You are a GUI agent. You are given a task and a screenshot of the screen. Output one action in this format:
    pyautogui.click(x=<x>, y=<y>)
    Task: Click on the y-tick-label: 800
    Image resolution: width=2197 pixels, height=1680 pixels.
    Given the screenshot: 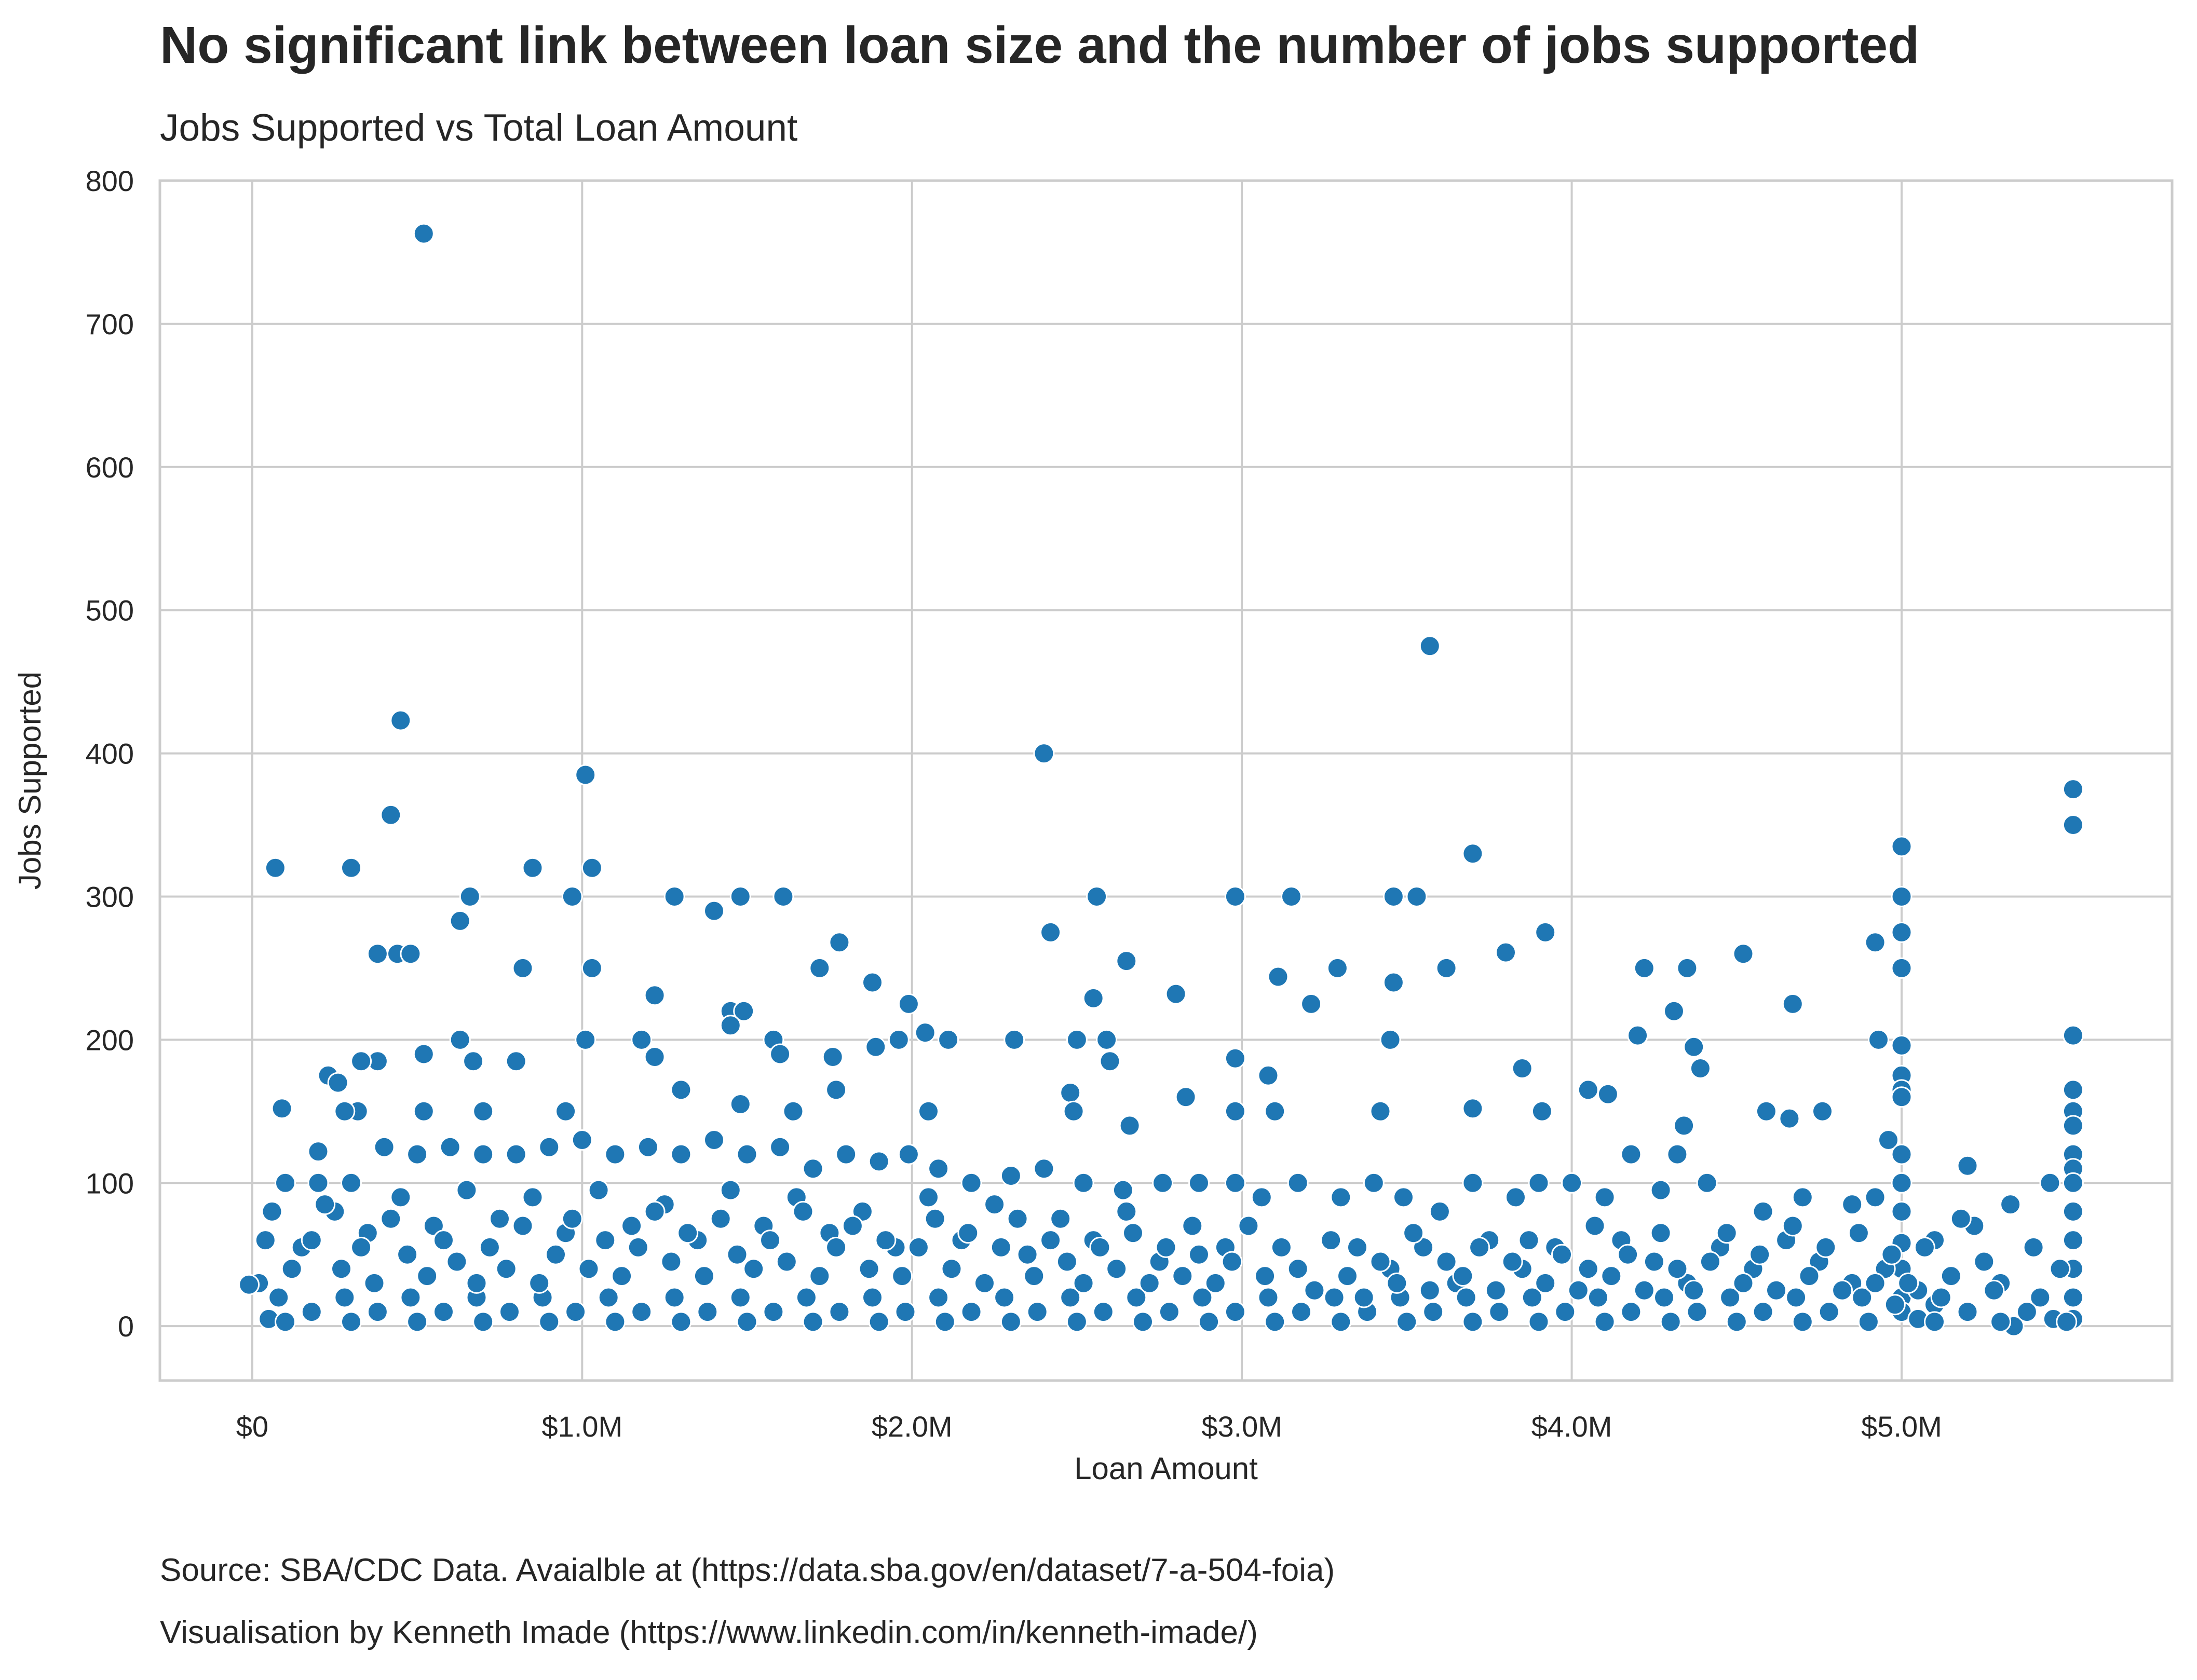 What is the action you would take?
    pyautogui.click(x=110, y=181)
    